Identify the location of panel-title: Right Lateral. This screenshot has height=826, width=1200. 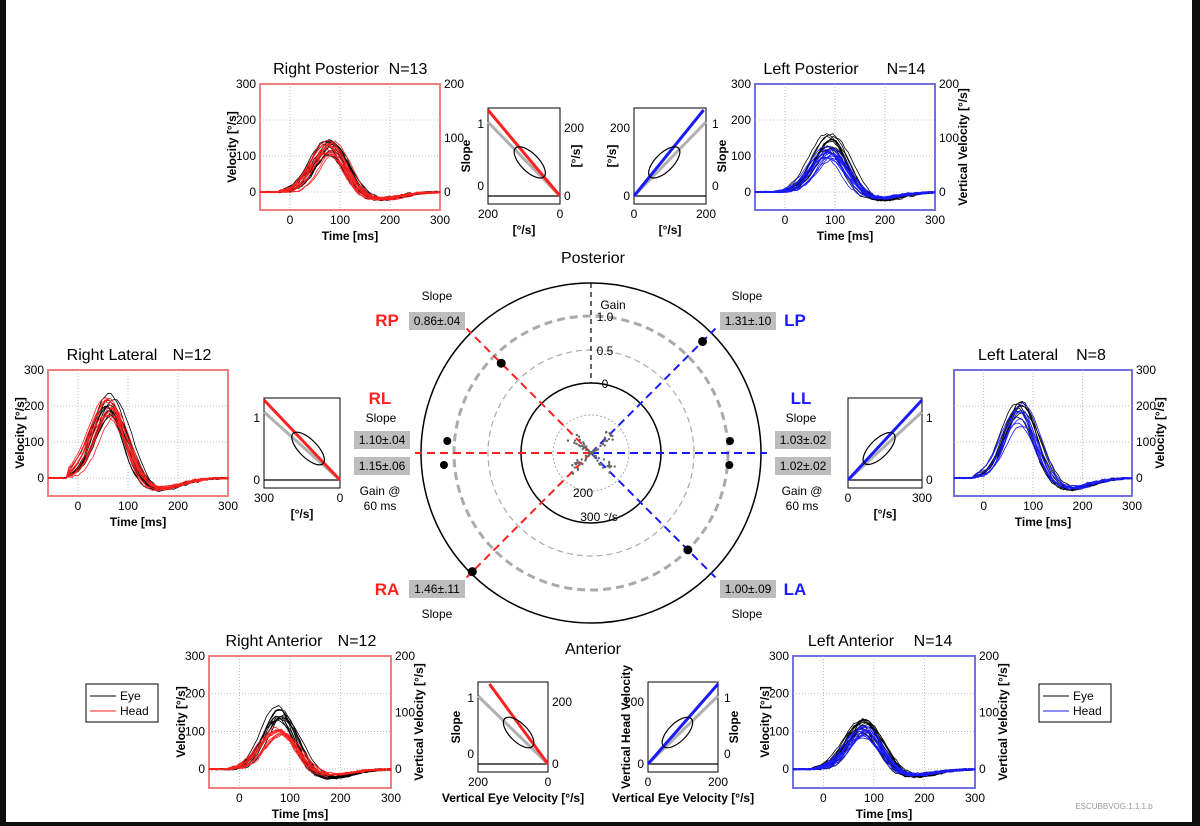
(112, 355).